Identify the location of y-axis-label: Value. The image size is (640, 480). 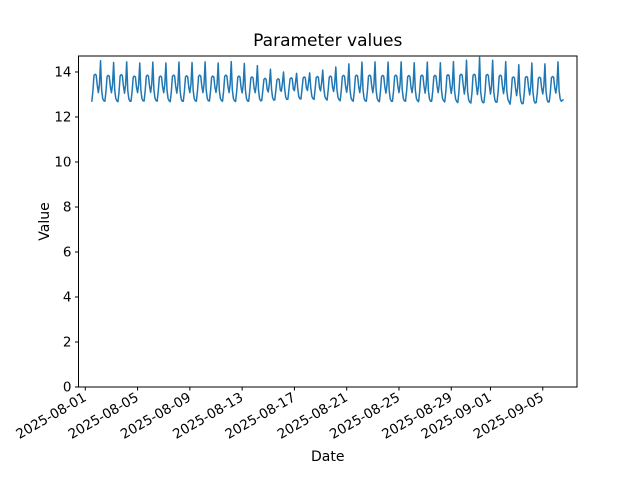
(45, 221).